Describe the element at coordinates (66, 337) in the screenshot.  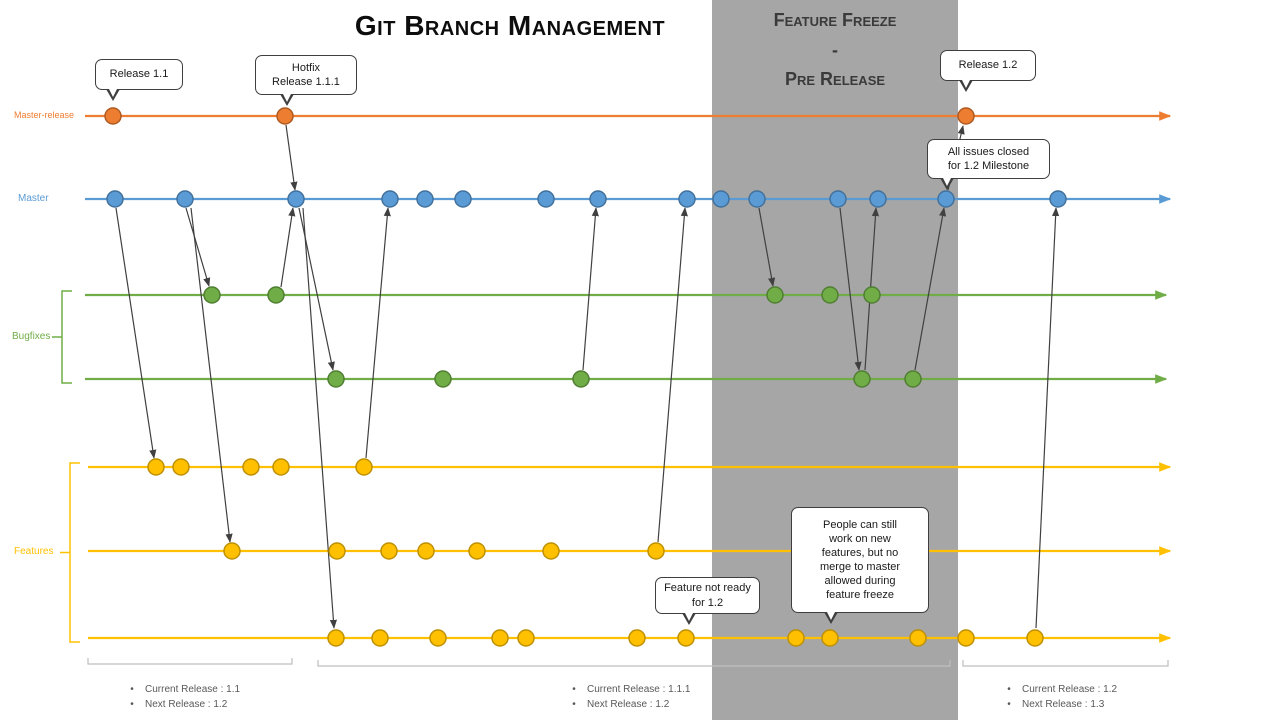
I see `group-bracket-bugfixes` at that location.